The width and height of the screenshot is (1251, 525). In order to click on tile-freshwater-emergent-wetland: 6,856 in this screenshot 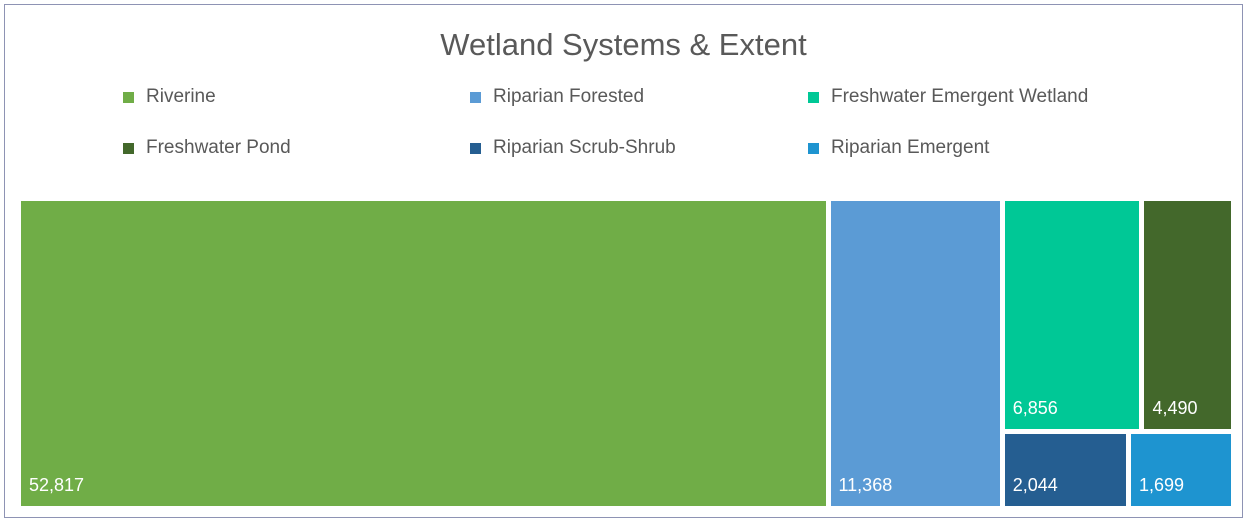, I will do `click(1072, 315)`.